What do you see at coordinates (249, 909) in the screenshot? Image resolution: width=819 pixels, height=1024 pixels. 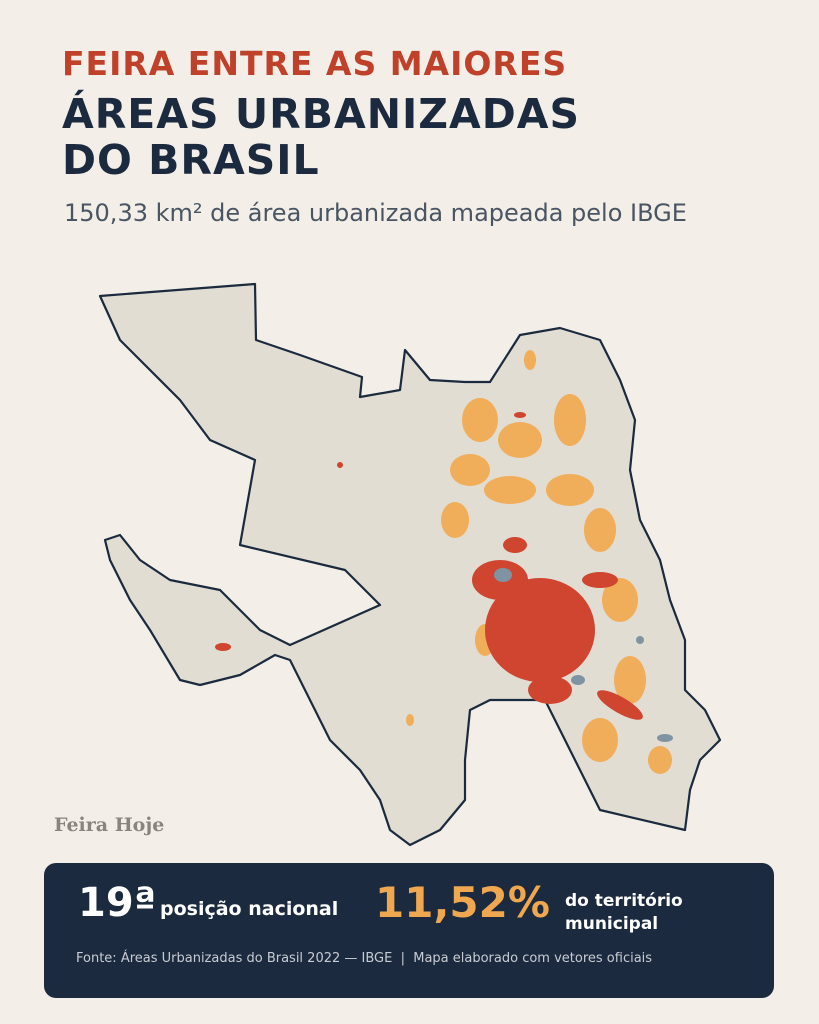 I see `rank-label: posição nacional` at bounding box center [249, 909].